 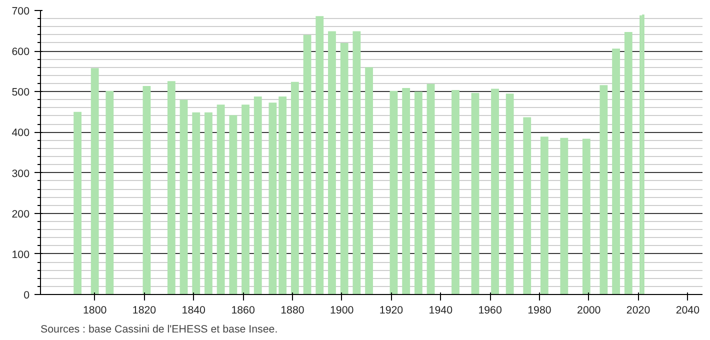 I want to click on source-note: Sources : base Cassini de l'EHESS et base Insee., so click(x=159, y=330).